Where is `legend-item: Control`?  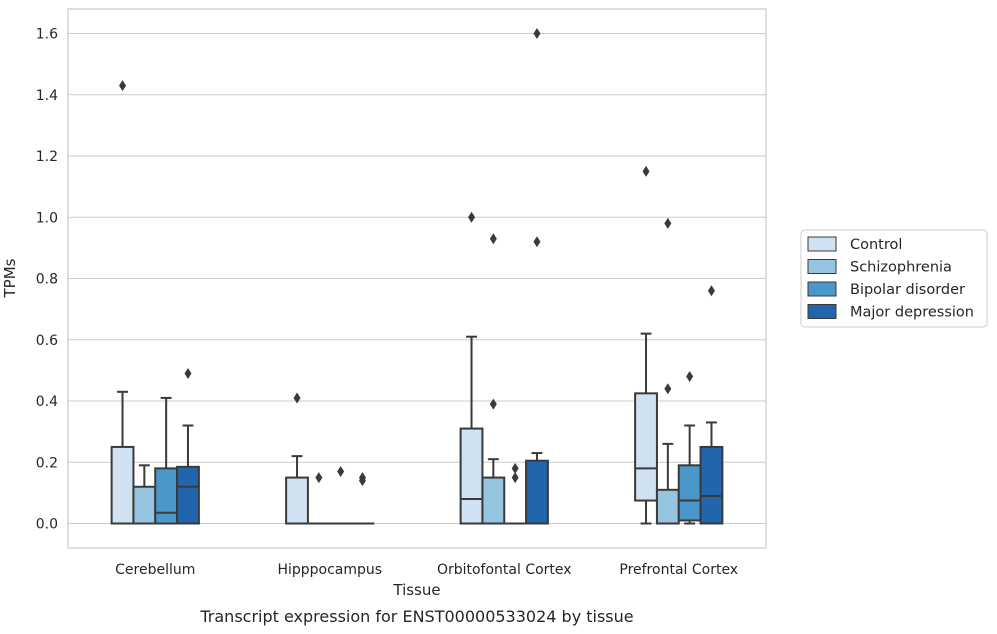 legend-item: Control is located at coordinates (854, 244).